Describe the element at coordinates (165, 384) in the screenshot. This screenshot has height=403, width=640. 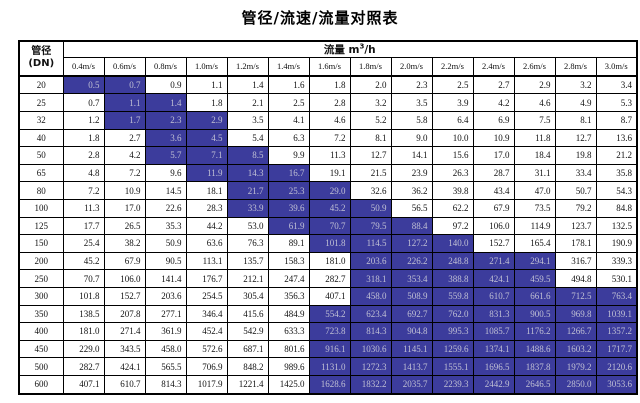
I see `flow-cell: 814.3` at that location.